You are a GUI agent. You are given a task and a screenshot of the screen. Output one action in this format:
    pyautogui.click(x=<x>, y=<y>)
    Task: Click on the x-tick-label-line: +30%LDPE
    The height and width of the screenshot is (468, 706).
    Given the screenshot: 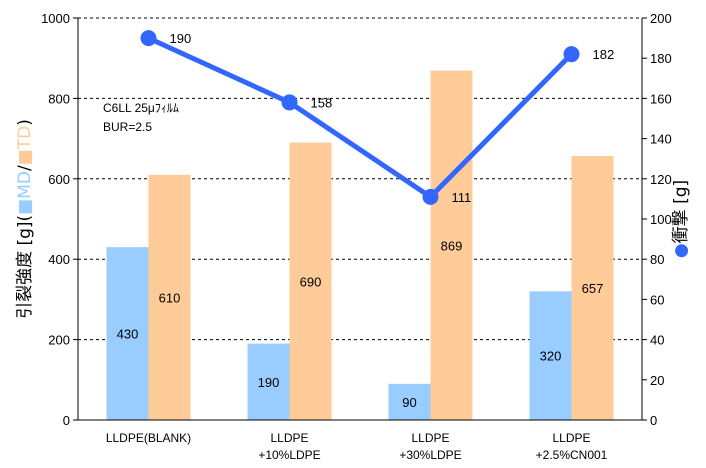 What is the action you would take?
    pyautogui.click(x=430, y=455)
    